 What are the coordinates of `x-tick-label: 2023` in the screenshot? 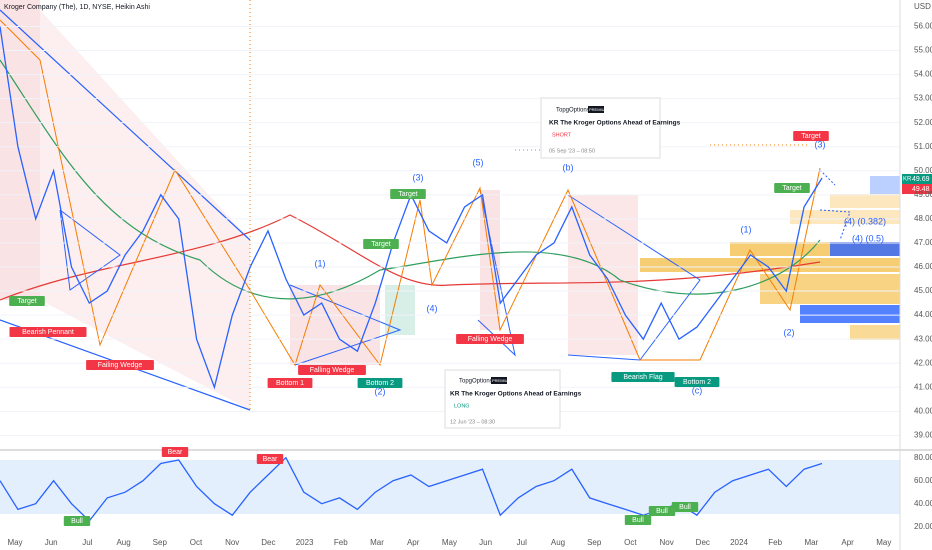 It's located at (305, 542).